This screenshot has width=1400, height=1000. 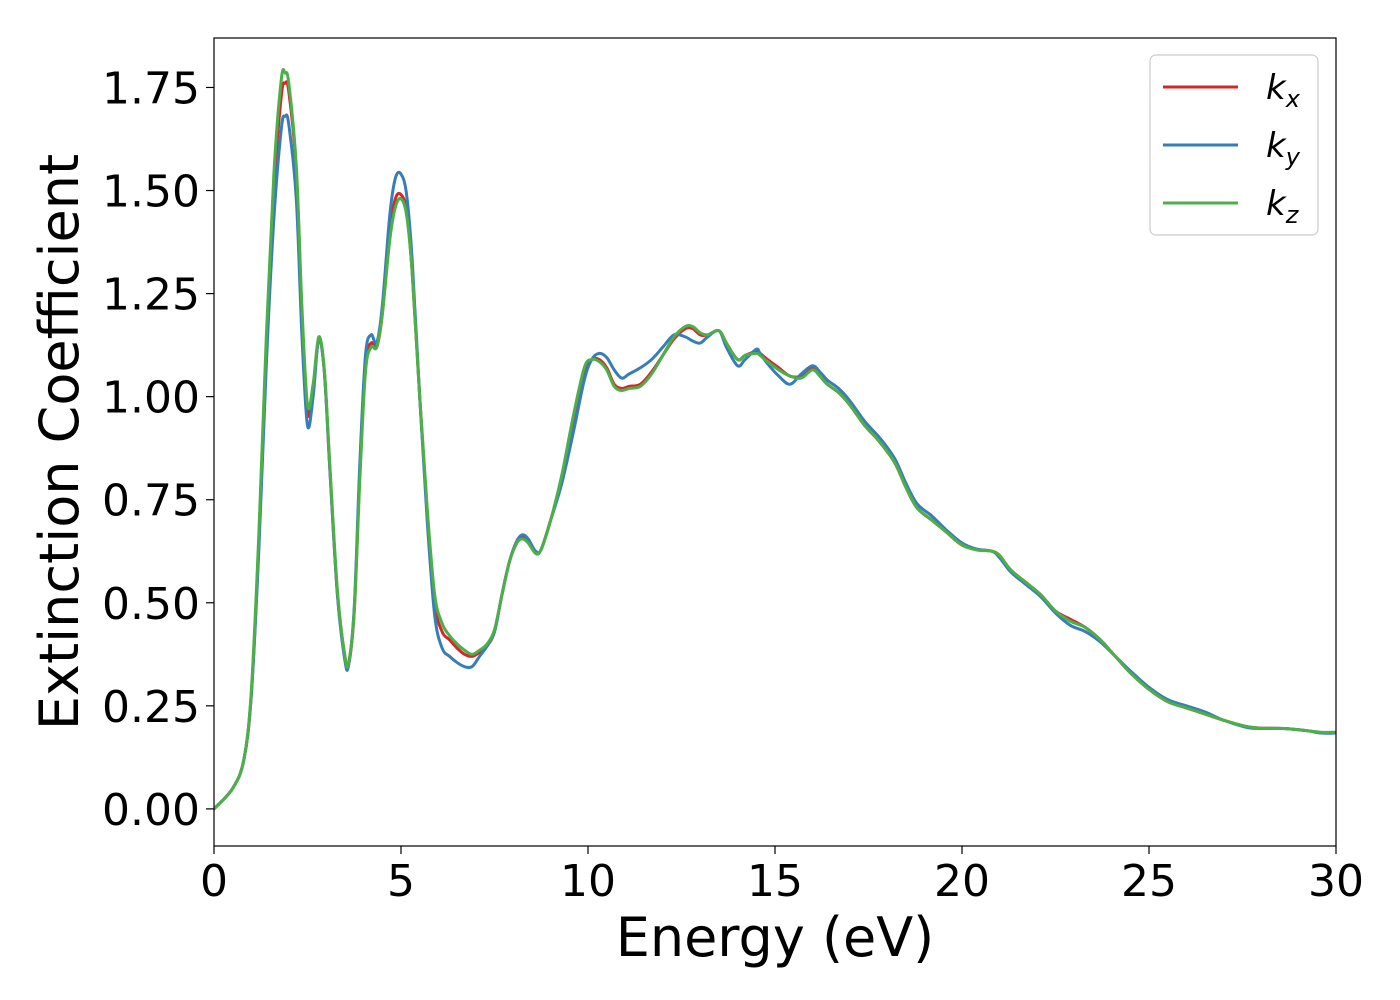 What do you see at coordinates (214, 881) in the screenshot?
I see `x-tick-label: 0` at bounding box center [214, 881].